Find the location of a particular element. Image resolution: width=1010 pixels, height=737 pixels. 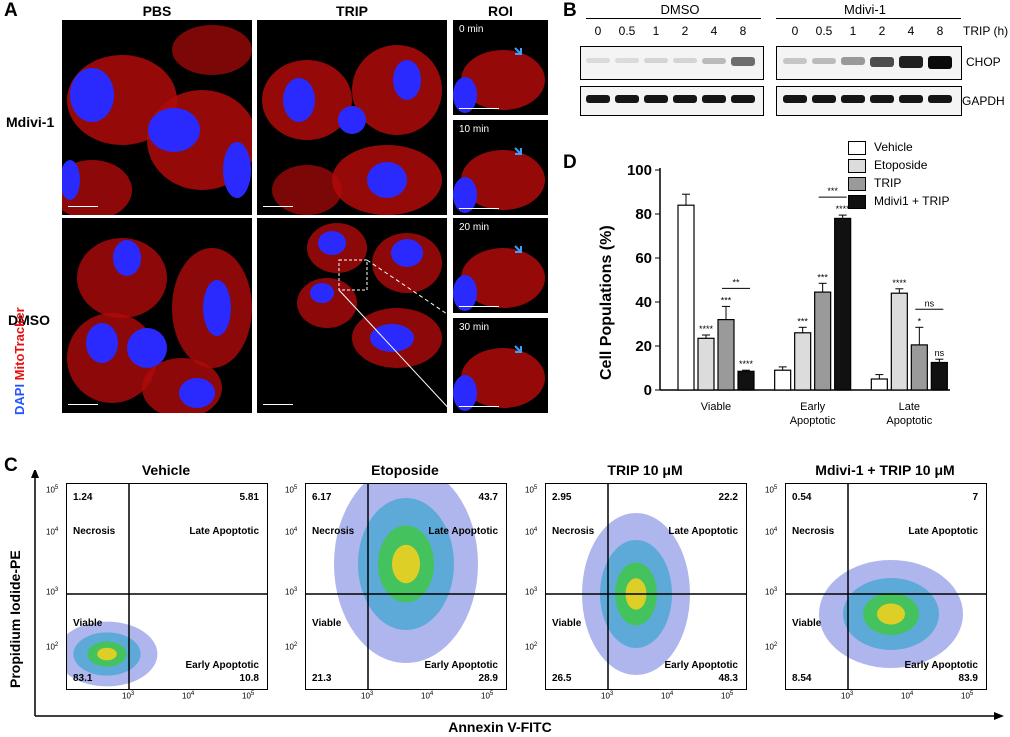

wb-time-label: 0 is located at coordinates (795, 31).